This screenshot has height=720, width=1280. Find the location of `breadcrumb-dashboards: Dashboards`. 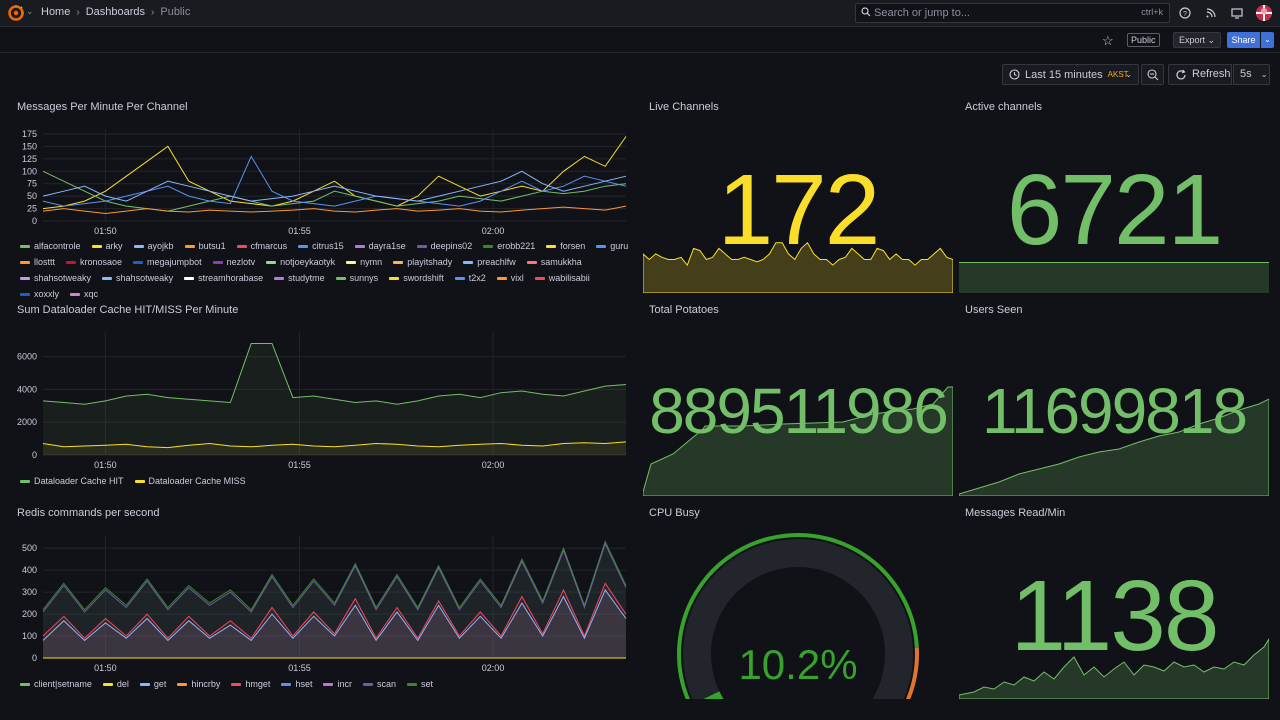

breadcrumb-dashboards: Dashboards is located at coordinates (115, 12).